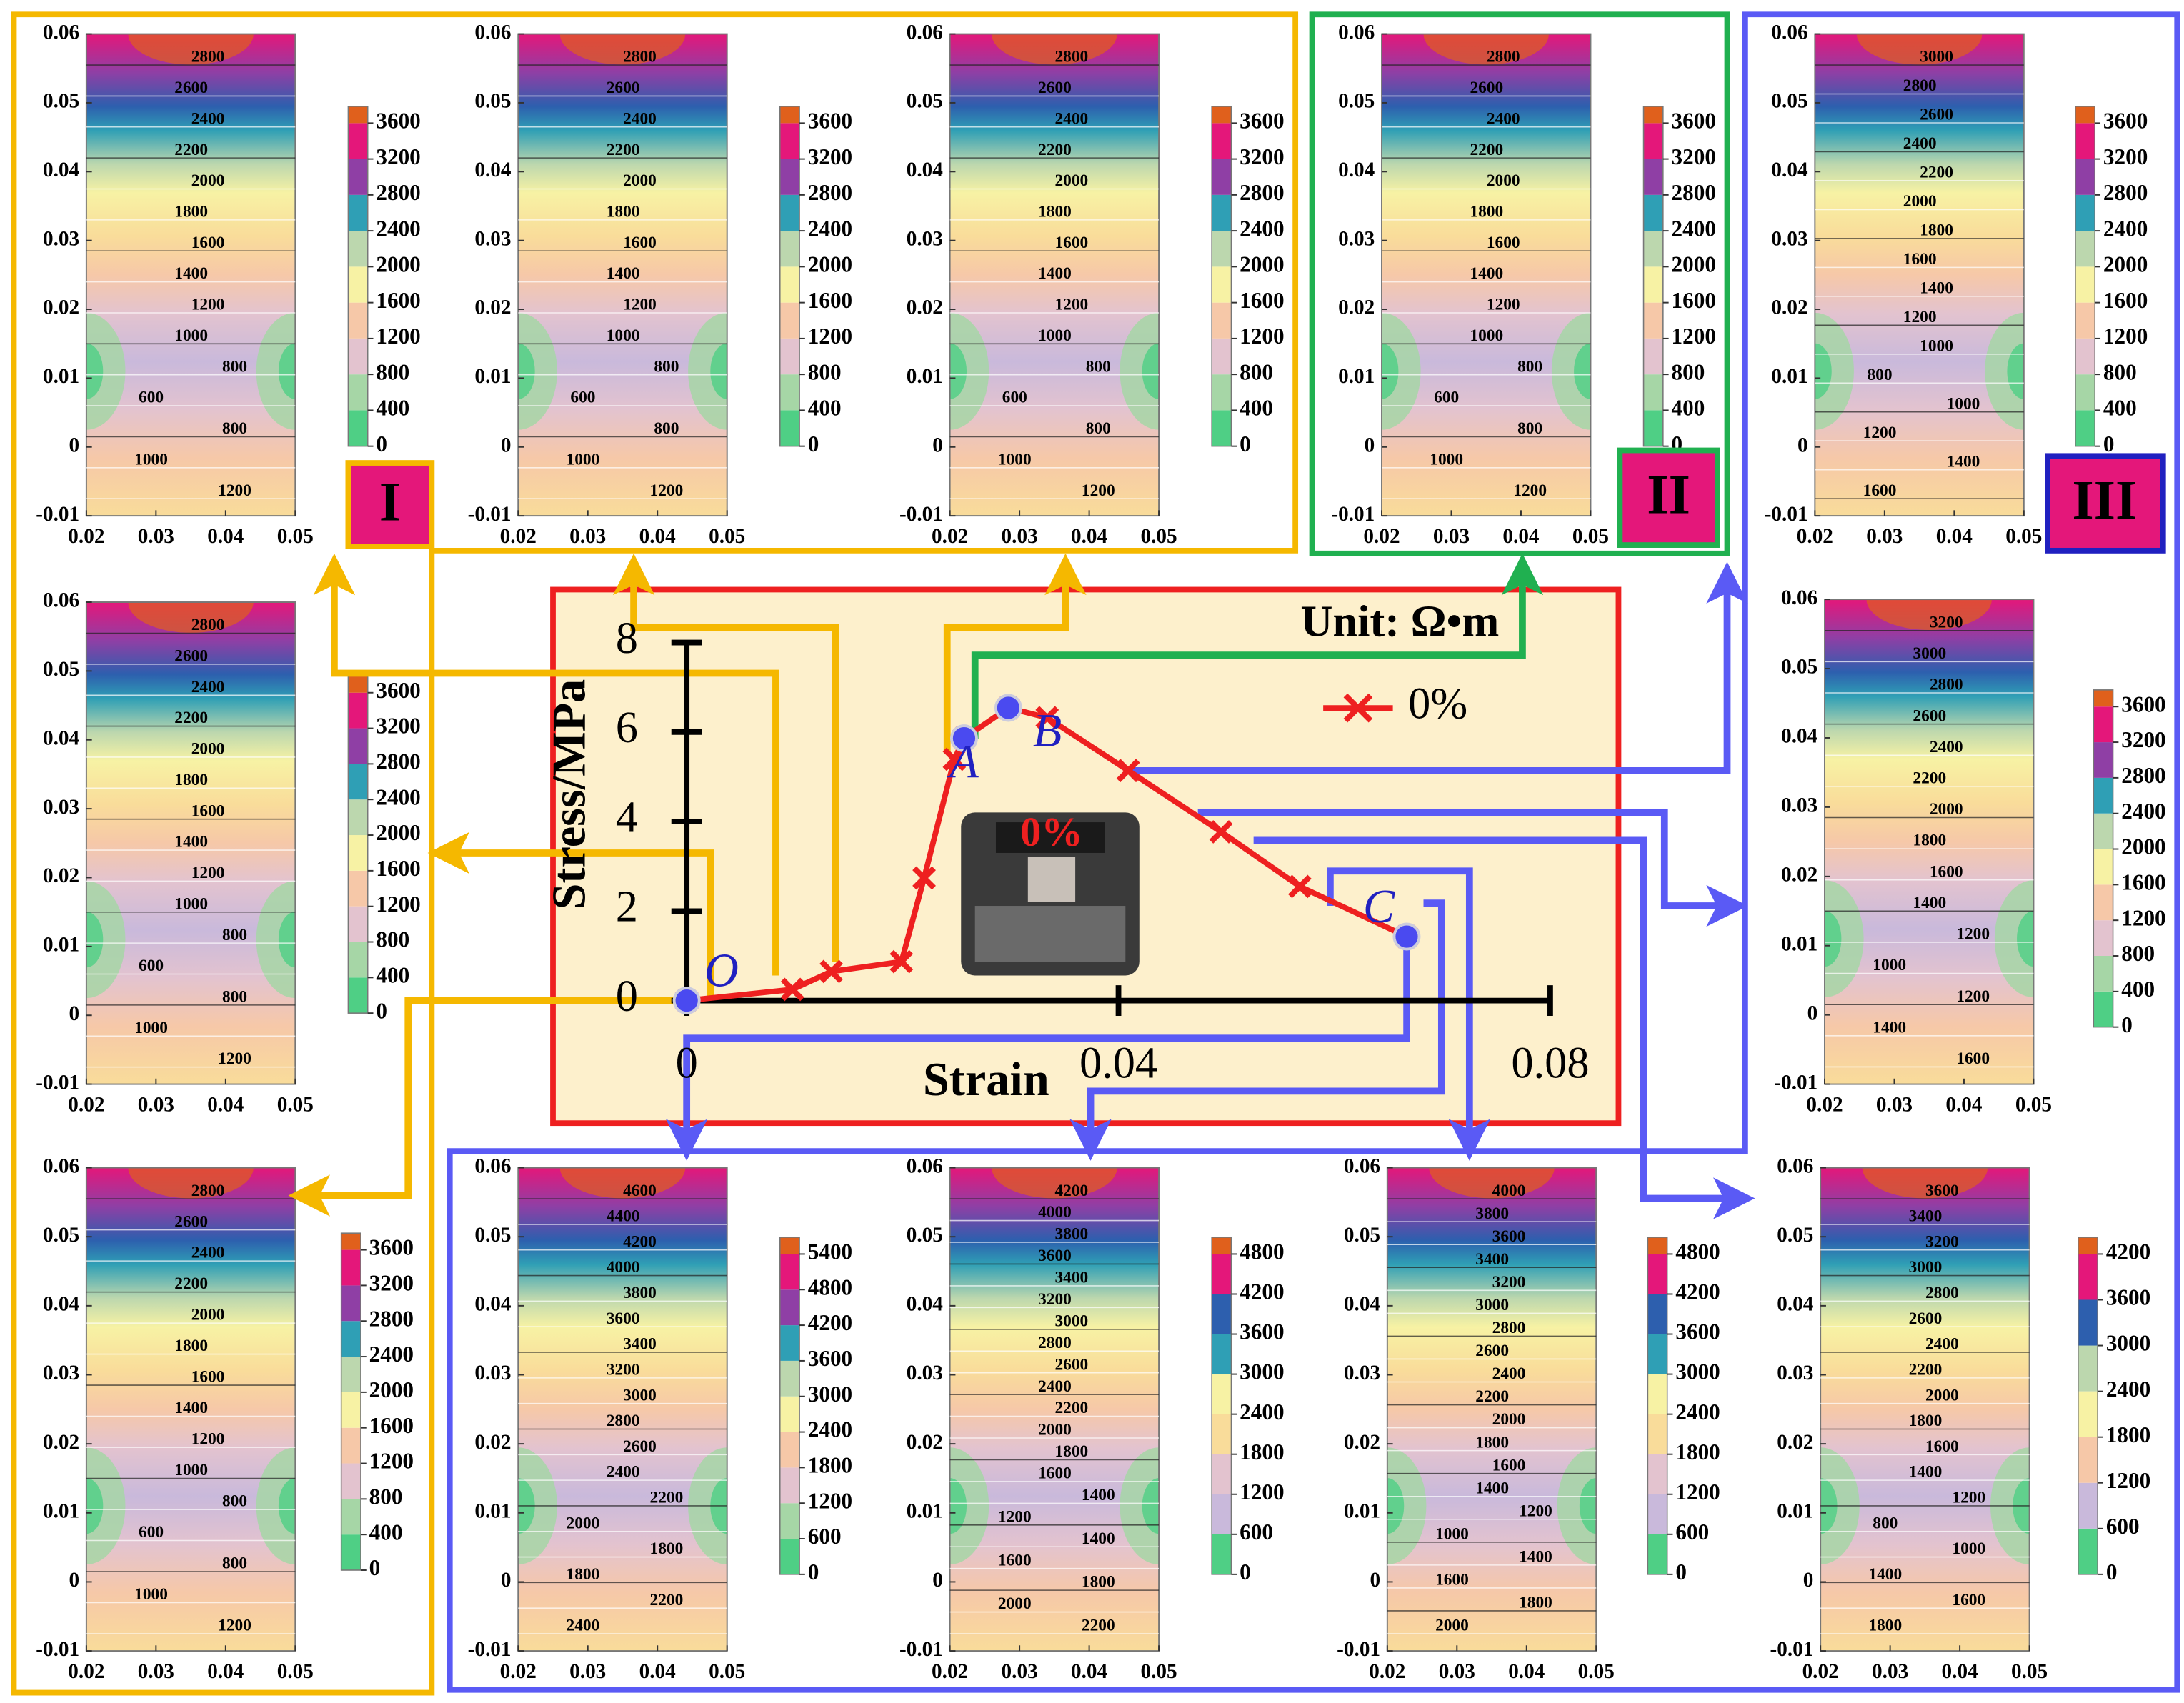  What do you see at coordinates (386, 1496) in the screenshot?
I see `colorbar-tick-label: 800` at bounding box center [386, 1496].